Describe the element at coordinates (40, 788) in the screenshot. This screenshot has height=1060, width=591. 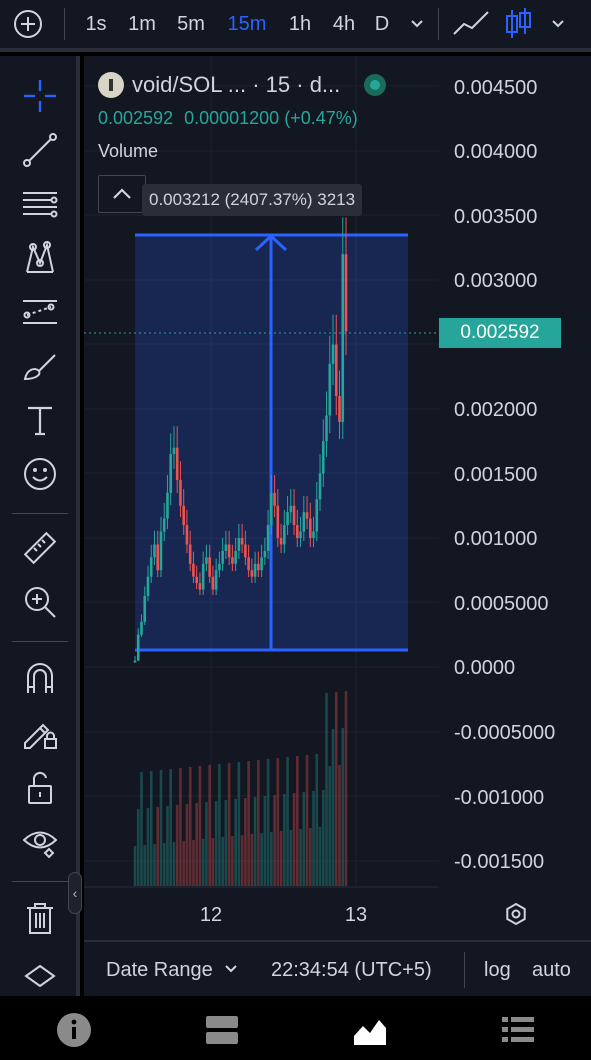
I see `unlock-icon` at that location.